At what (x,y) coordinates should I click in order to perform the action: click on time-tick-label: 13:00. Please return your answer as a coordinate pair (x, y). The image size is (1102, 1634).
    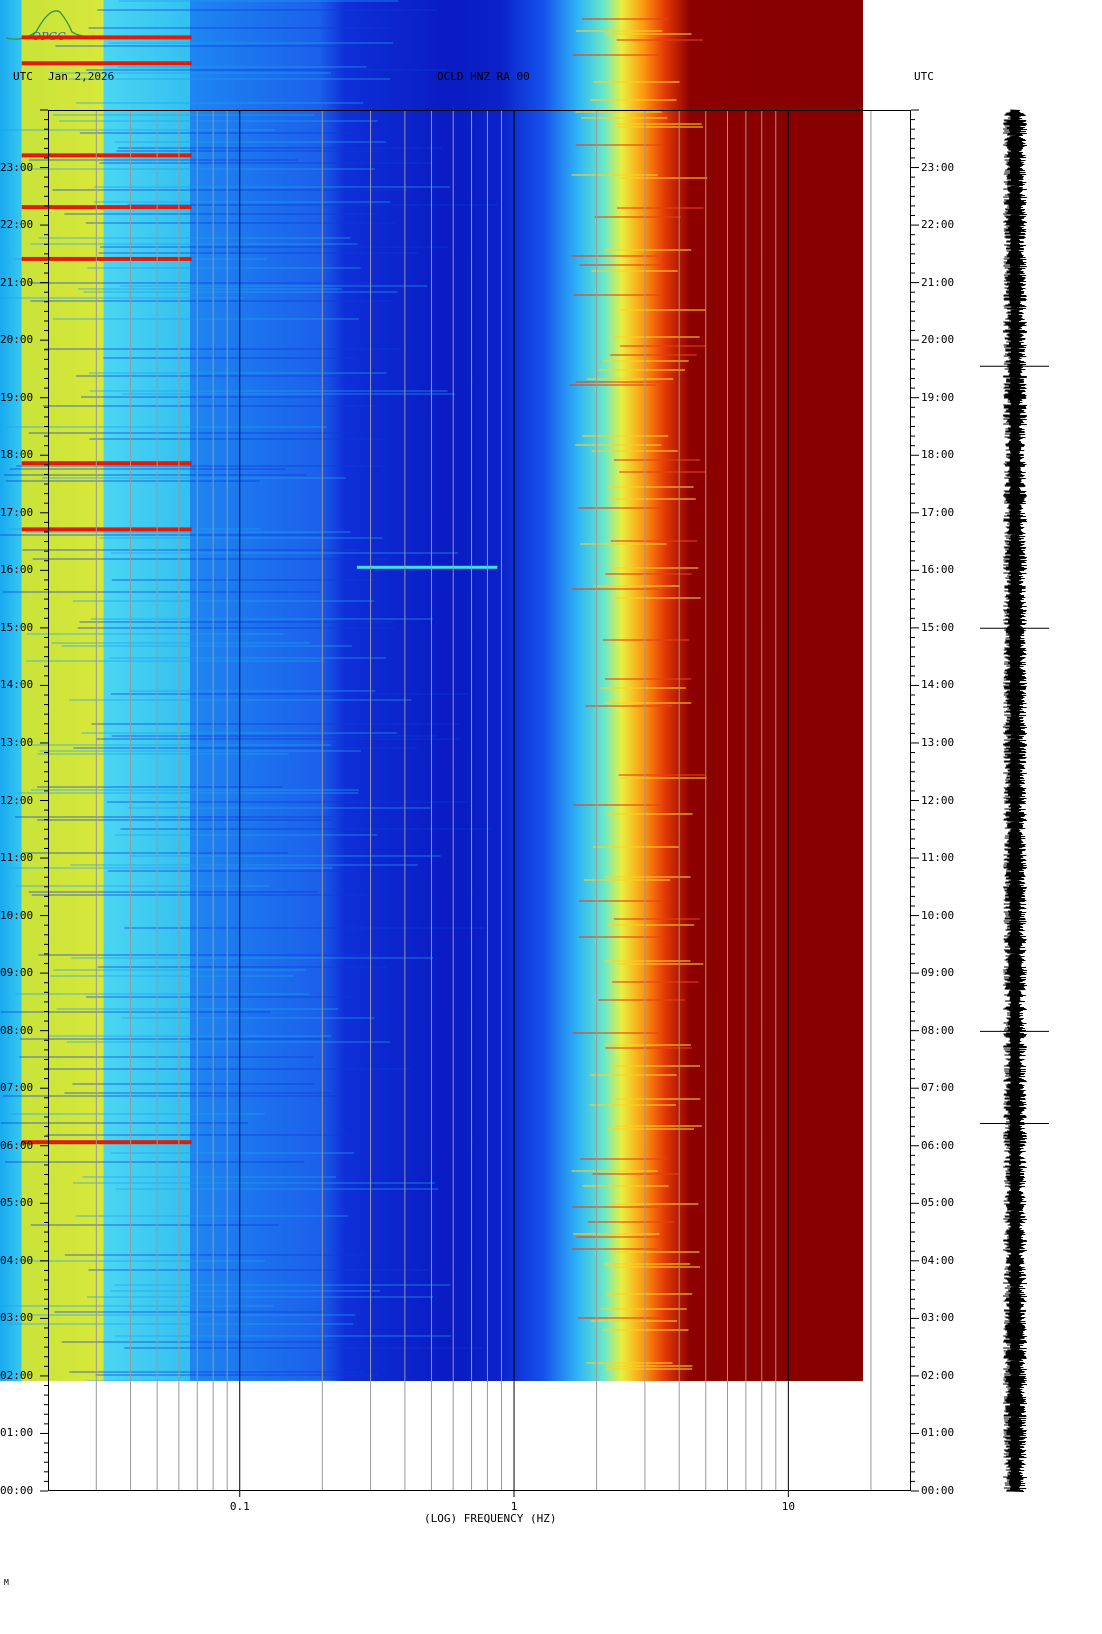
    Looking at the image, I should click on (17, 742).